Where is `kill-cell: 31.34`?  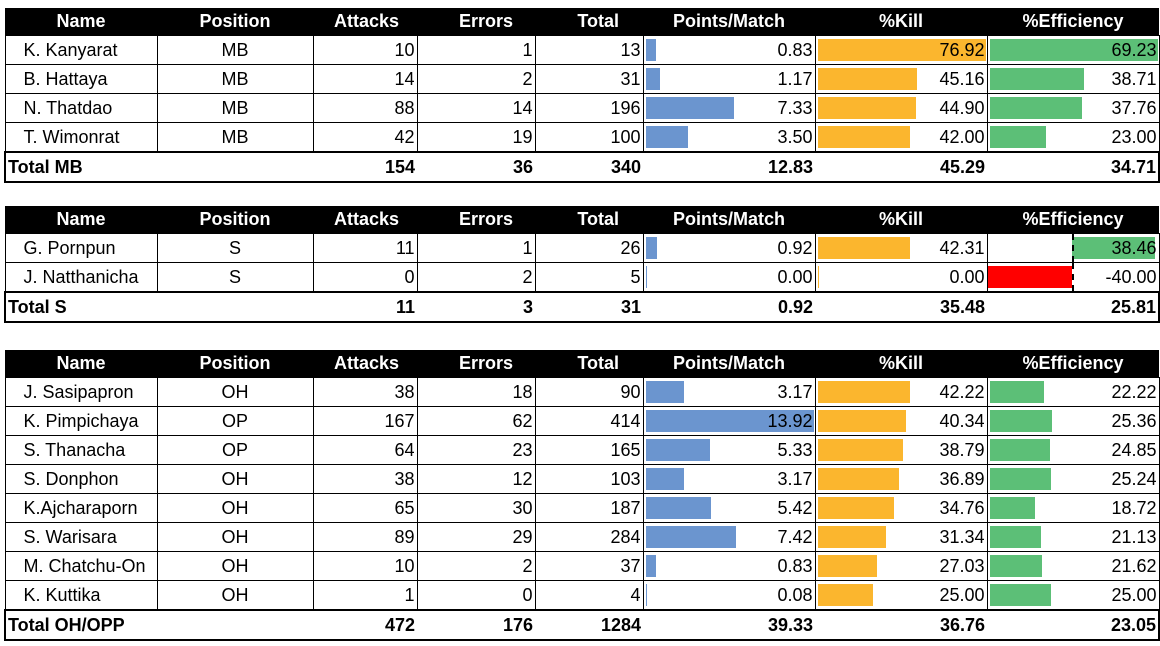 kill-cell: 31.34 is located at coordinates (901, 537).